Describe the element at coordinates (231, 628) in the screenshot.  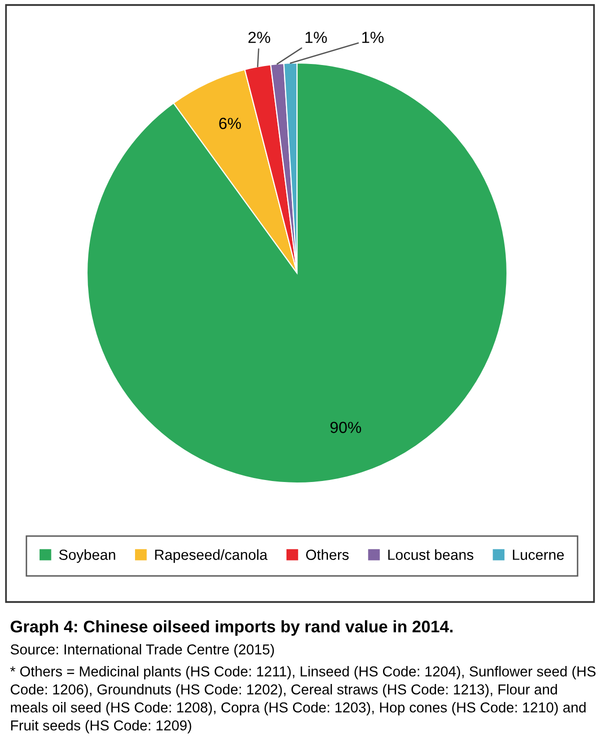
I see `text: Graph 4: Chinese oilseed imports by rand value in 2014.` at that location.